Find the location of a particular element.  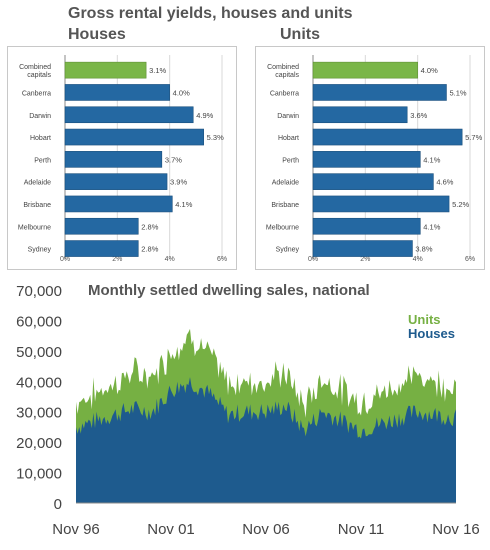

units-title: Units is located at coordinates (300, 34).